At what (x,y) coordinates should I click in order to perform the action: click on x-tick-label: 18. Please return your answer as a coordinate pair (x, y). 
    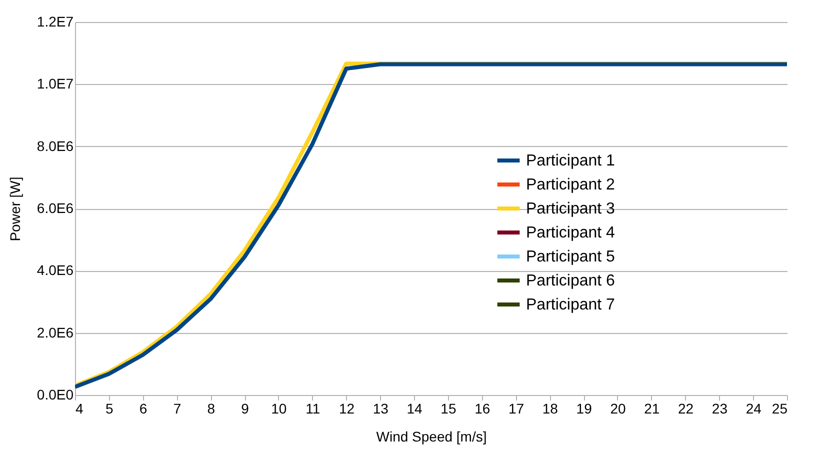
    Looking at the image, I should click on (550, 408).